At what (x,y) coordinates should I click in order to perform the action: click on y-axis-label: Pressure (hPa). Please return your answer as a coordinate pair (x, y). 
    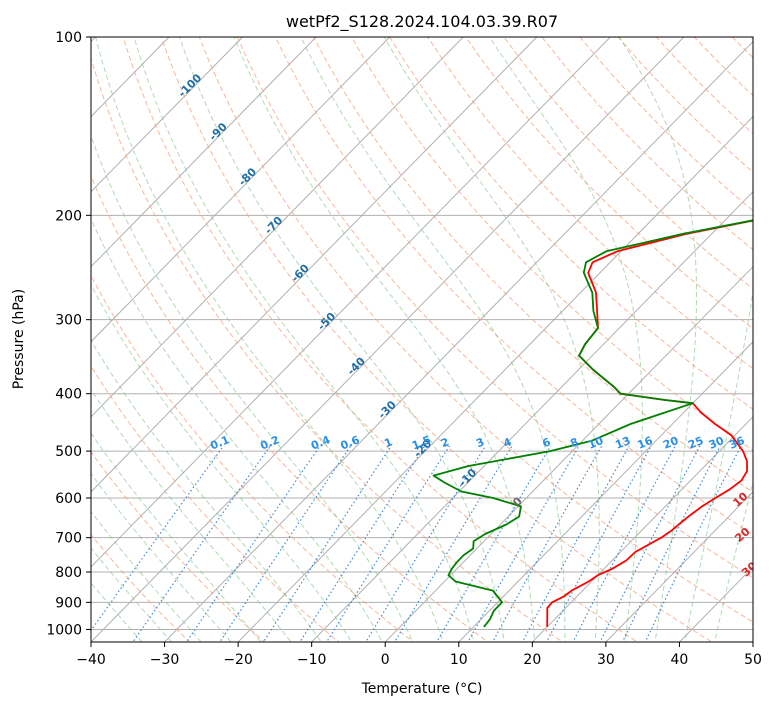
    Looking at the image, I should click on (19, 339).